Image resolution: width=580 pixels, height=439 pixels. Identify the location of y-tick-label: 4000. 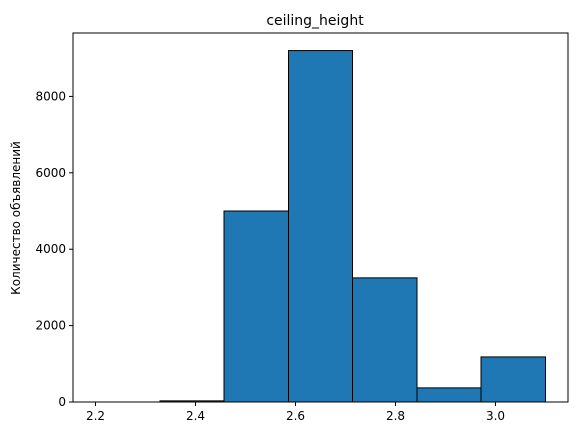
(50, 249).